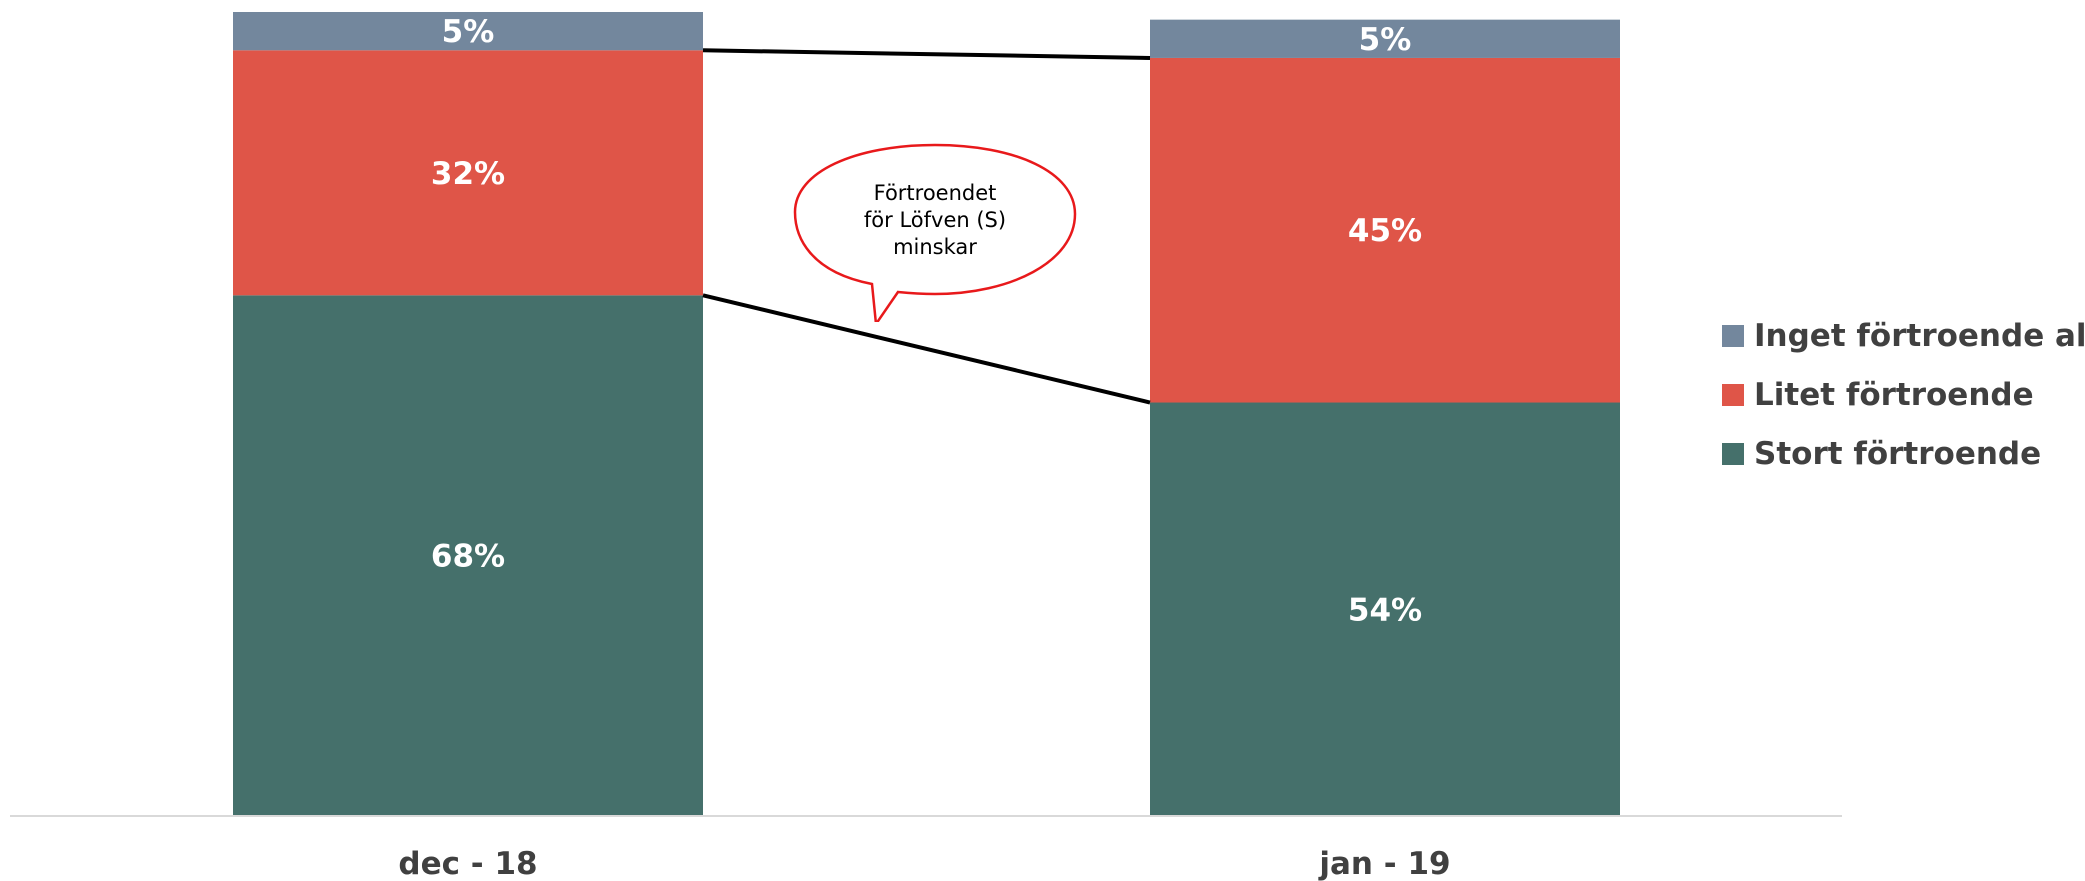 The image size is (2085, 881). I want to click on legend-item-stort: Stort förtroende, so click(1903, 453).